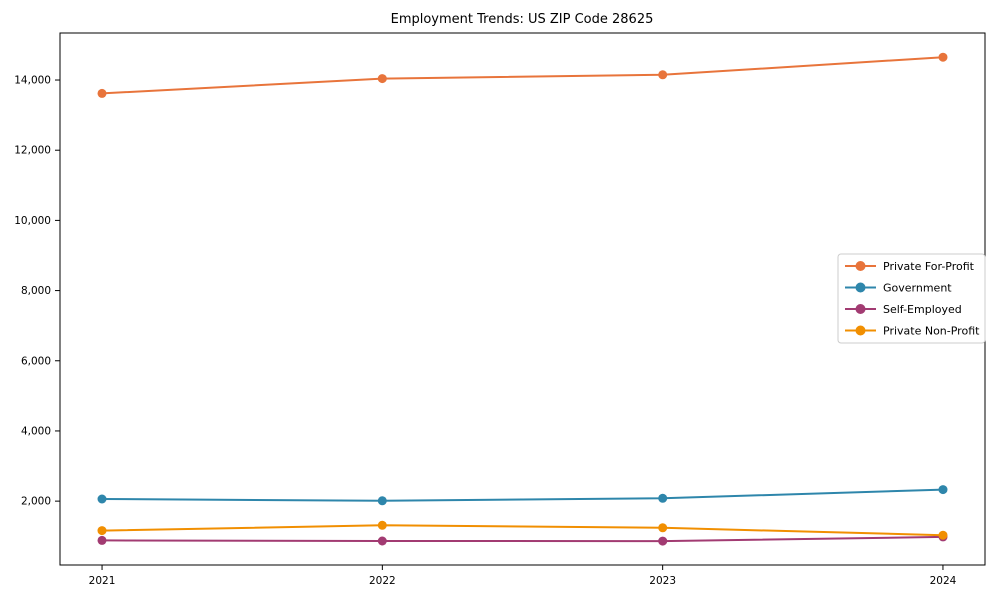  Describe the element at coordinates (929, 266) in the screenshot. I see `legend-item-label: Private For-Profit` at that location.